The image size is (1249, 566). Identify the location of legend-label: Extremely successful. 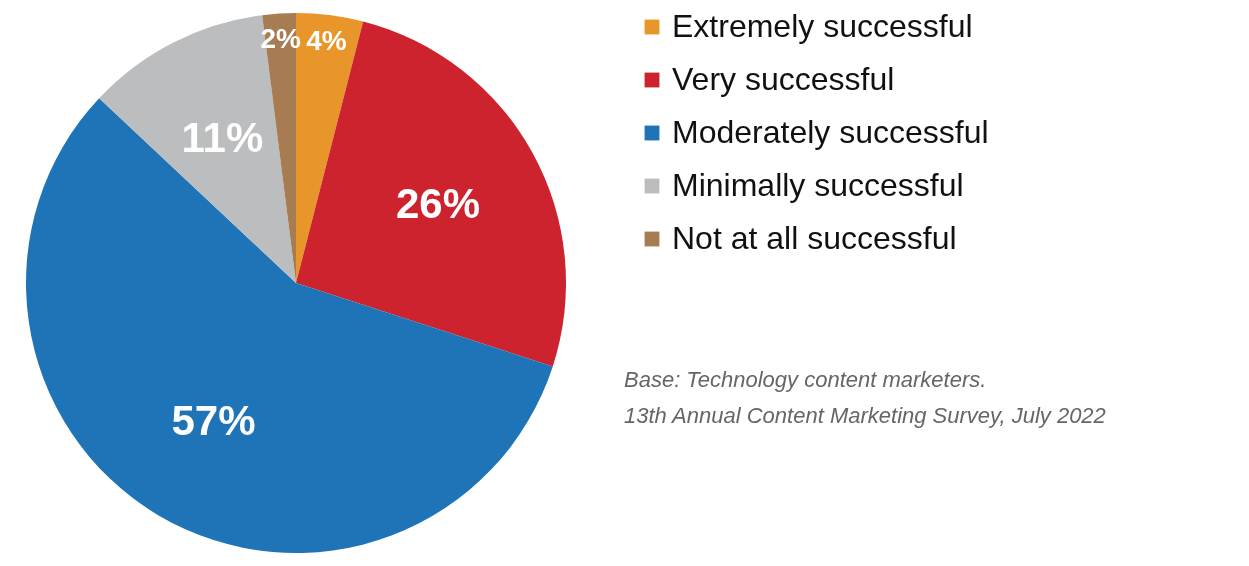
(822, 26).